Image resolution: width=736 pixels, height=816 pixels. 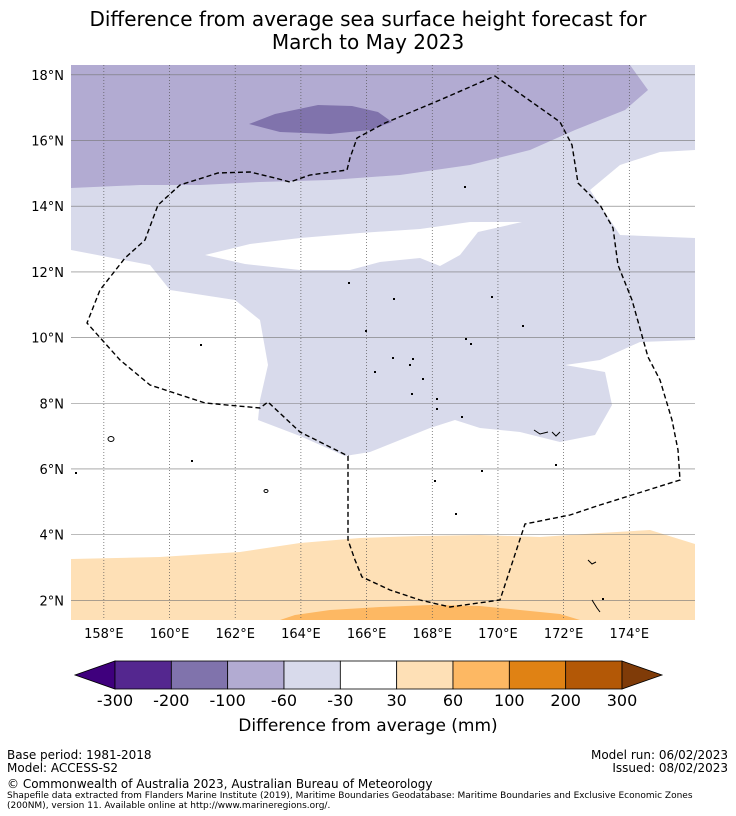 What do you see at coordinates (284, 700) in the screenshot?
I see `colorbar-tick-label: -60` at bounding box center [284, 700].